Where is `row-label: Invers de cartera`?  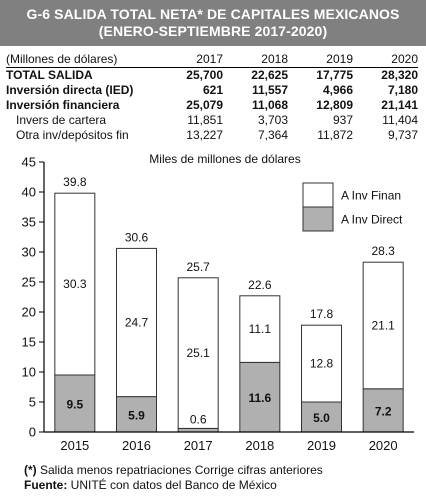 row-label: Invers de cartera is located at coordinates (61, 120).